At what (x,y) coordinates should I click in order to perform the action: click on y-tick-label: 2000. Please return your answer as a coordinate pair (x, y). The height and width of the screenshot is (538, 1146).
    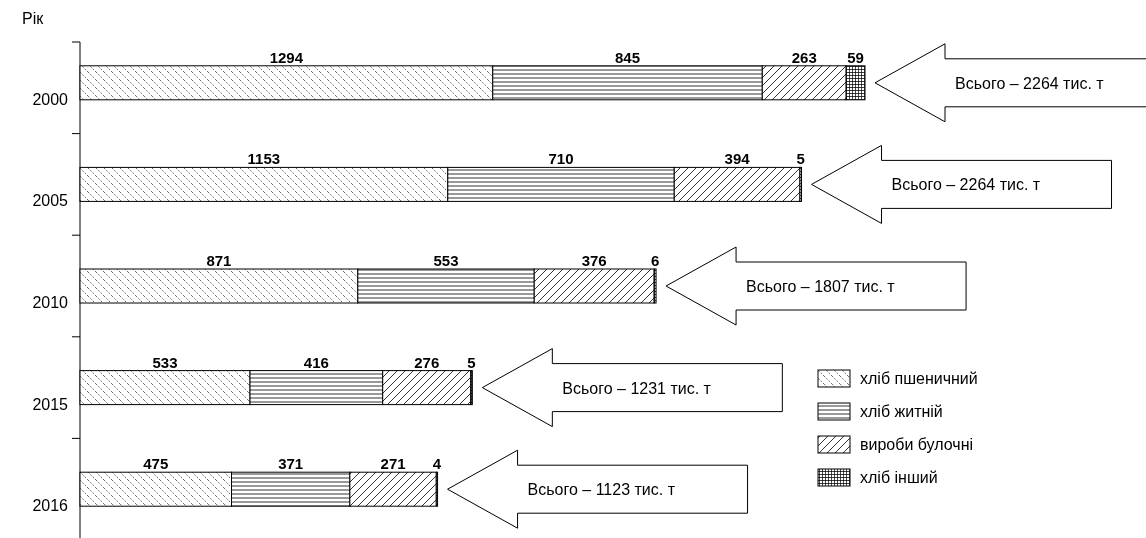
    Looking at the image, I should click on (50, 99).